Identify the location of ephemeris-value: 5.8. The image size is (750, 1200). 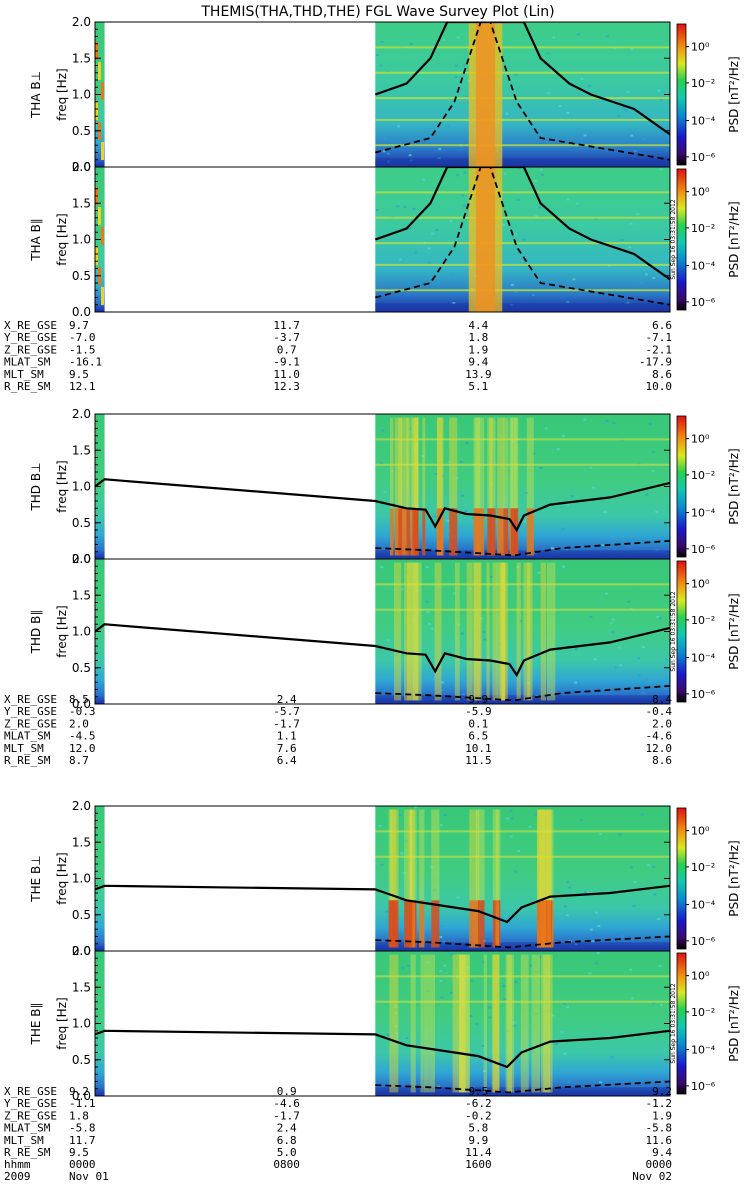
(478, 1128).